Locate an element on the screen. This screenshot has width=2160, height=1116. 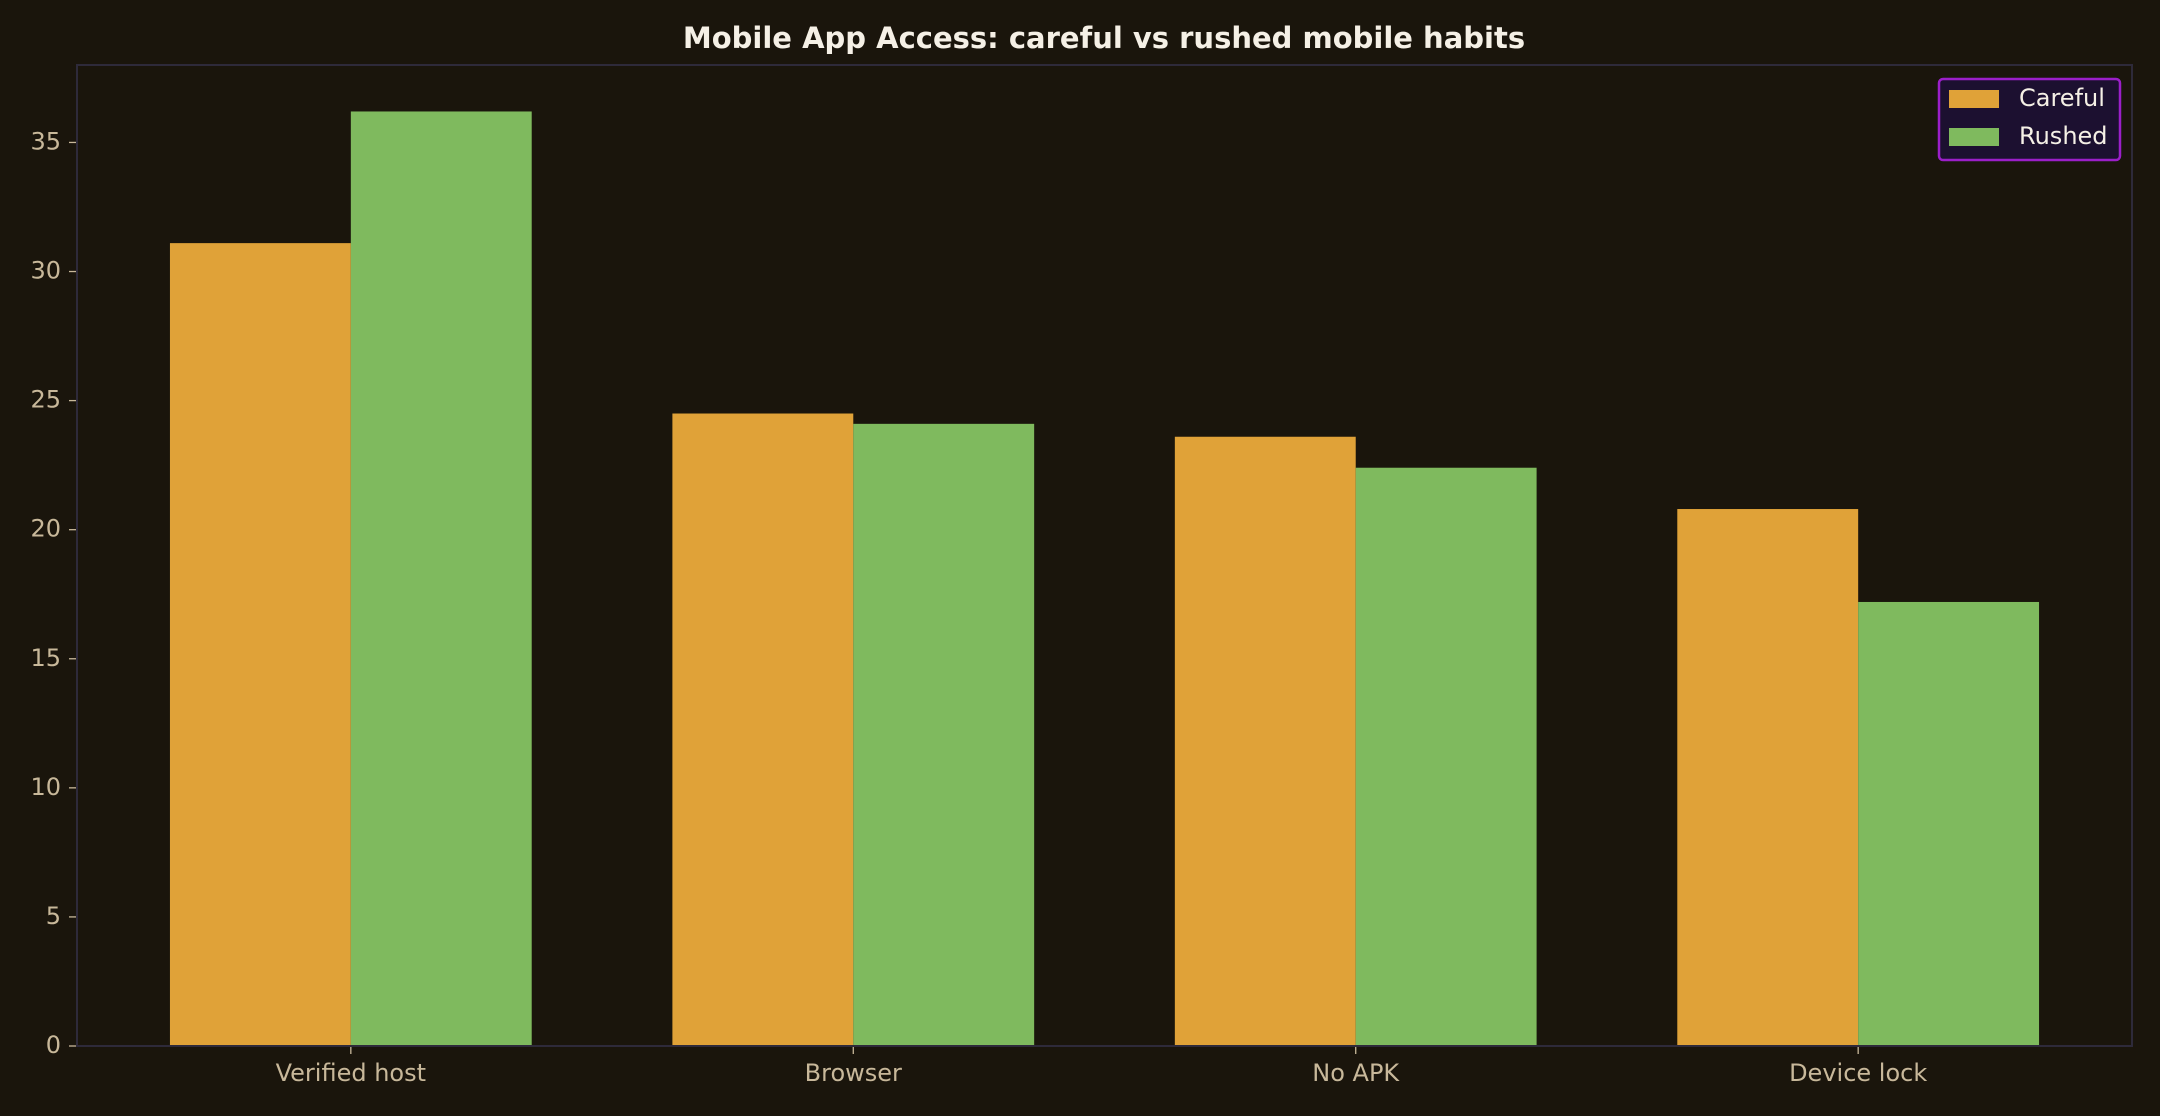
y-tick-label: 0 is located at coordinates (53, 1045).